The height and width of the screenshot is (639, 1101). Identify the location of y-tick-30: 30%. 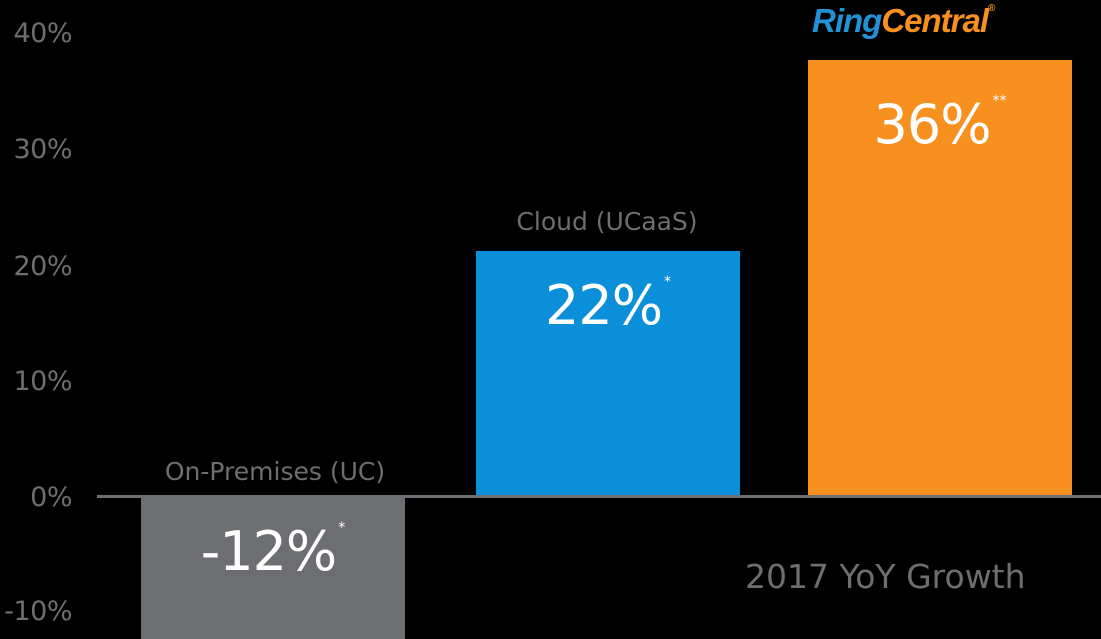
(42, 149).